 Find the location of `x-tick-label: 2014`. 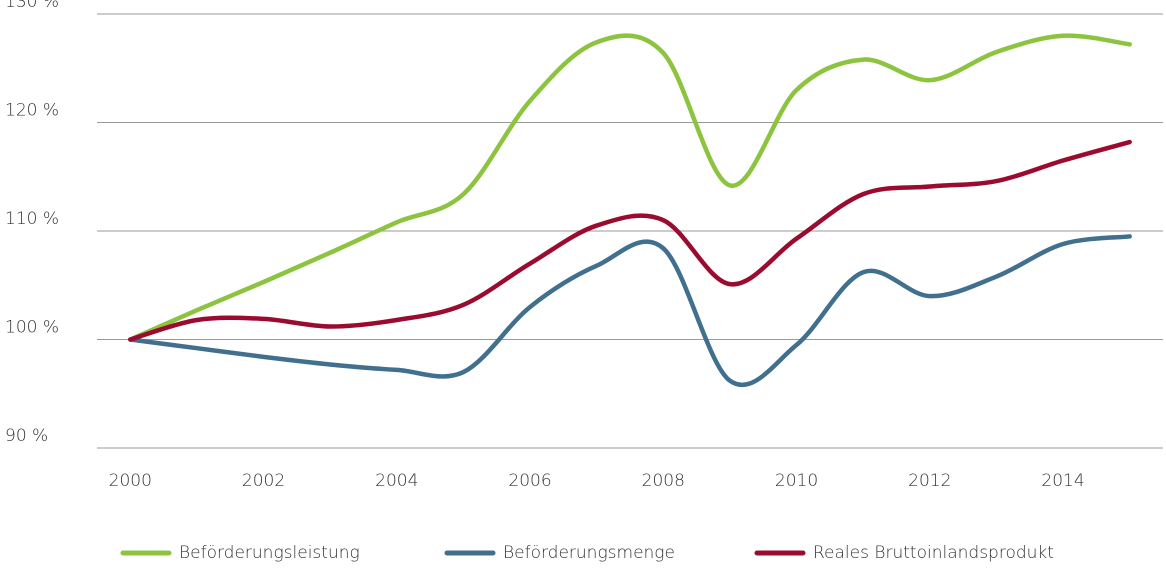

x-tick-label: 2014 is located at coordinates (1062, 481).